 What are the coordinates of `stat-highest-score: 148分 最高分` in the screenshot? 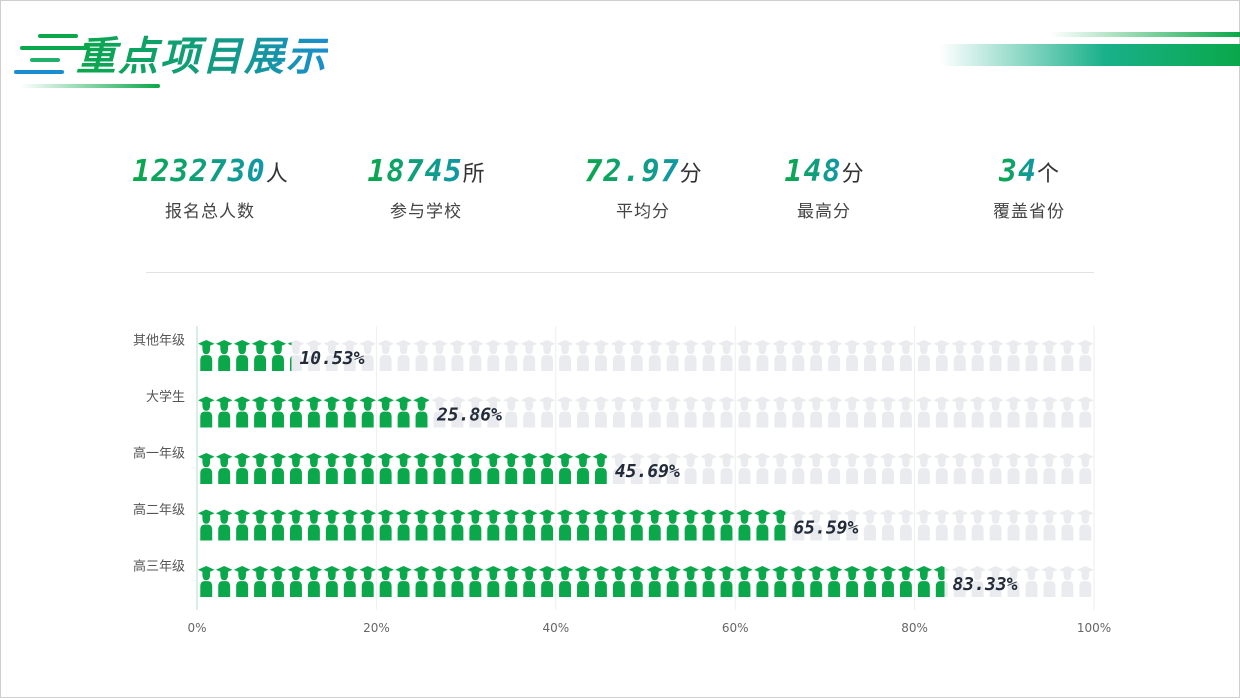 It's located at (824, 188).